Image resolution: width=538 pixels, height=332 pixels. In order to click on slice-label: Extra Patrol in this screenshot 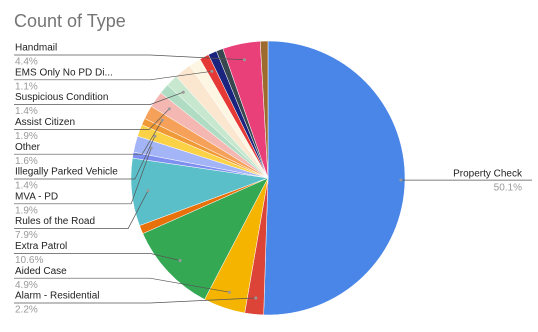, I will do `click(41, 246)`.